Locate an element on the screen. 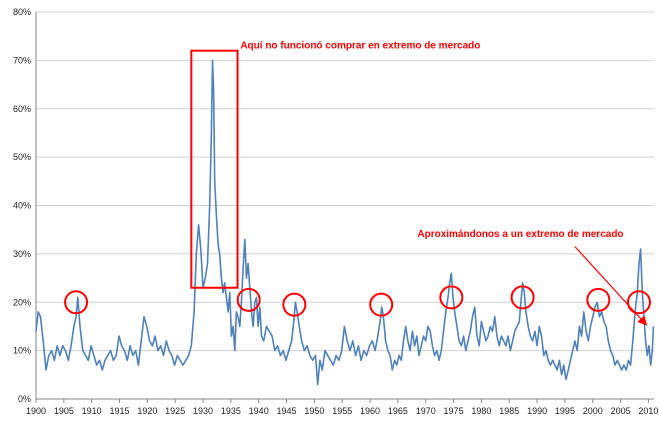 This screenshot has width=660, height=432. annotation-arrow is located at coordinates (611, 286).